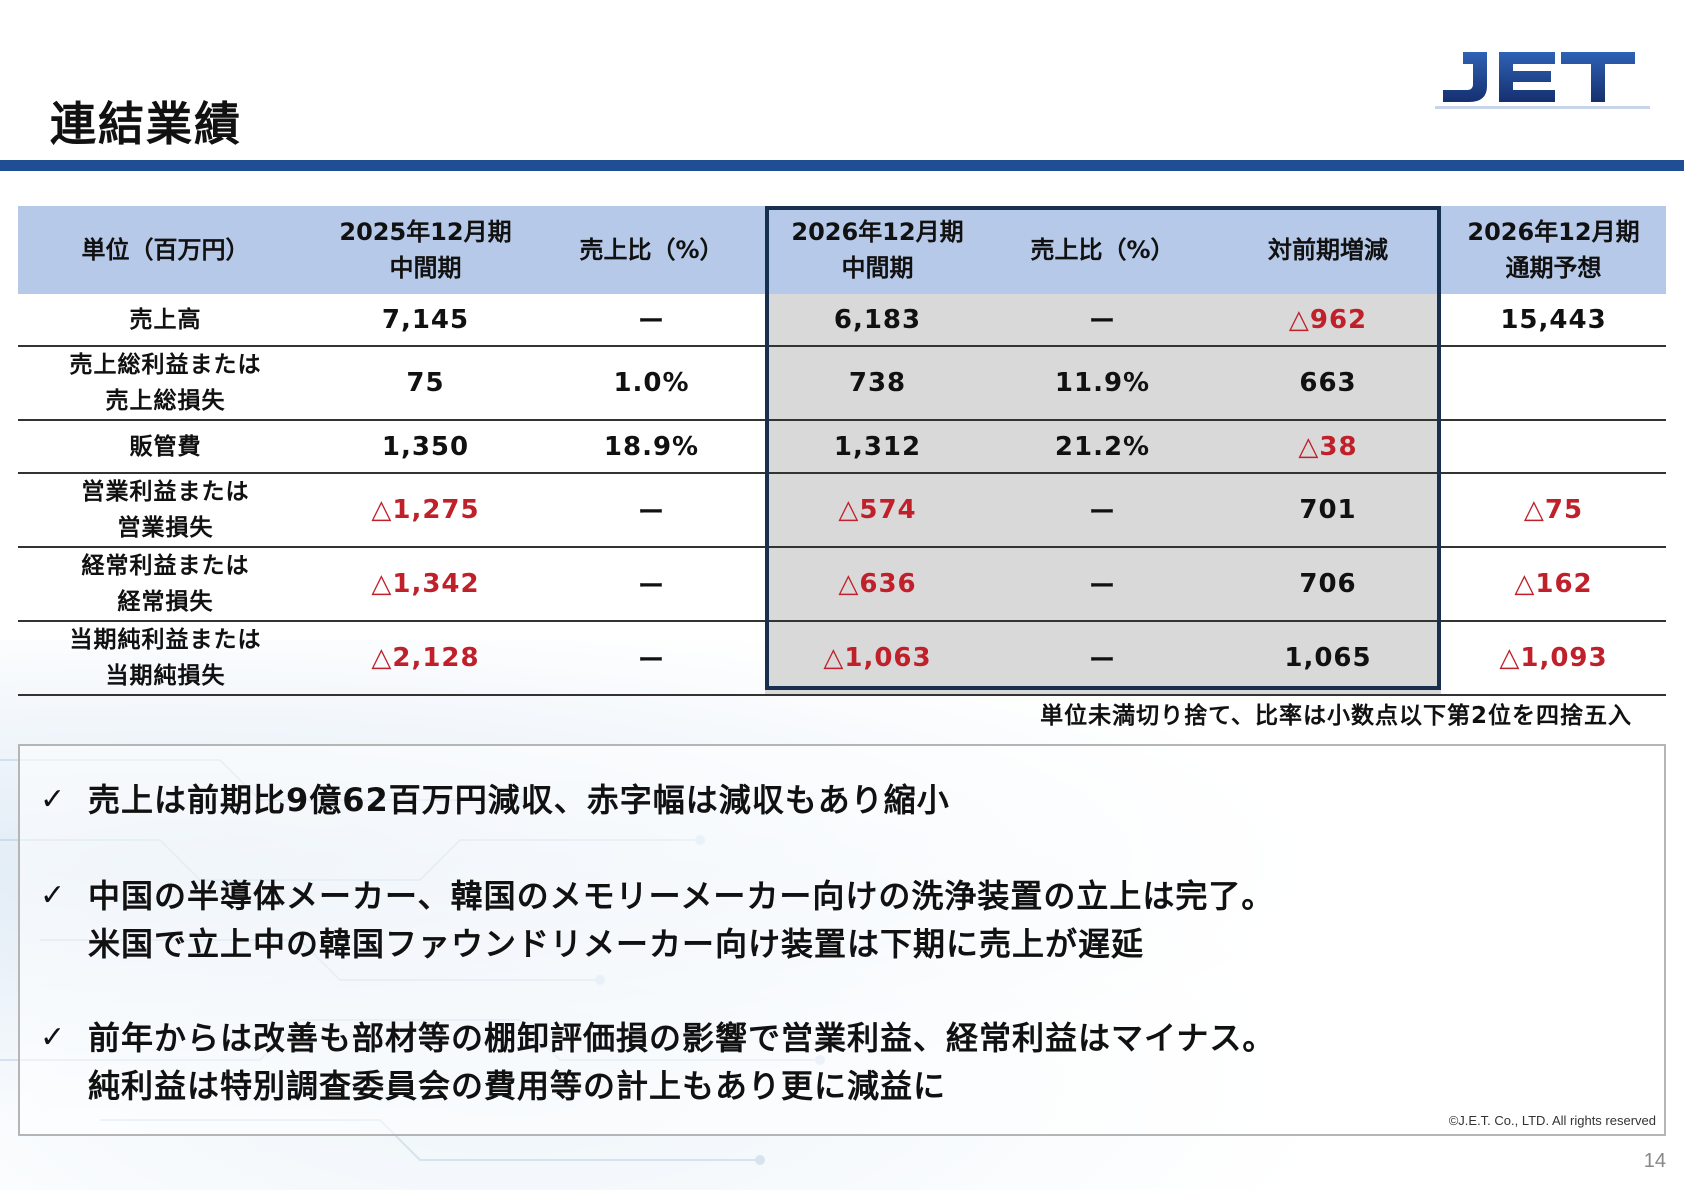  What do you see at coordinates (842, 165) in the screenshot?
I see `title-divider-bar` at bounding box center [842, 165].